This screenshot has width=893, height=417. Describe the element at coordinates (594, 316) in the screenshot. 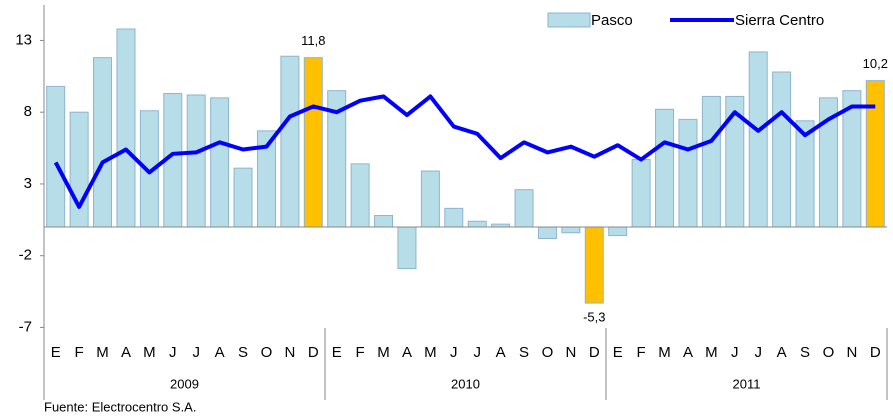

I see `data-label: -5,3` at that location.